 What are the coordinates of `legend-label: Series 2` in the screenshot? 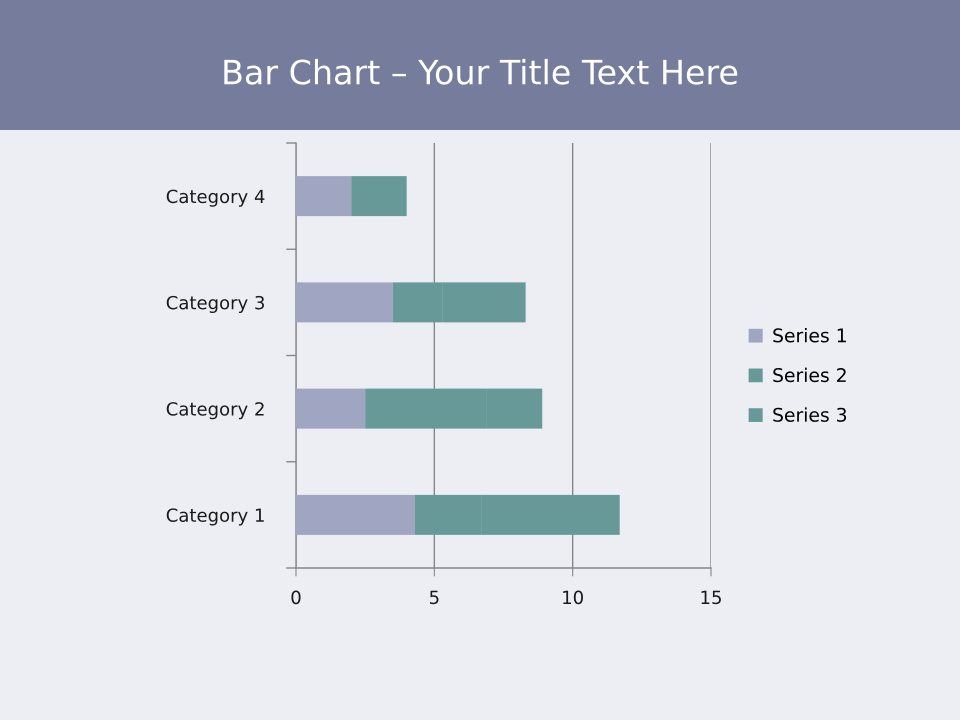 It's located at (809, 375).